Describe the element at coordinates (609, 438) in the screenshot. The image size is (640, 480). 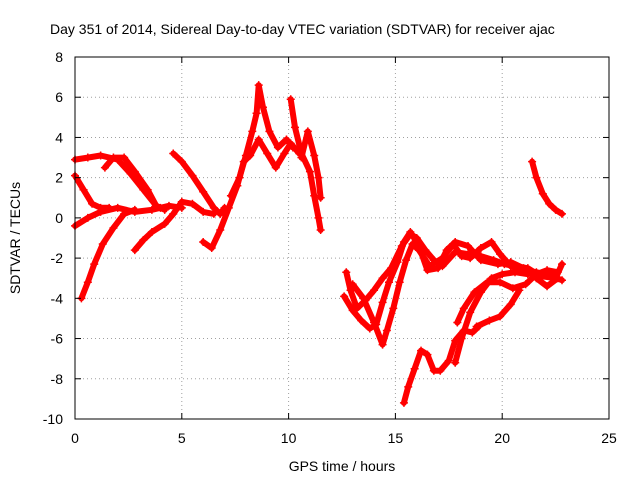
I see `x-tick-label: 25` at that location.